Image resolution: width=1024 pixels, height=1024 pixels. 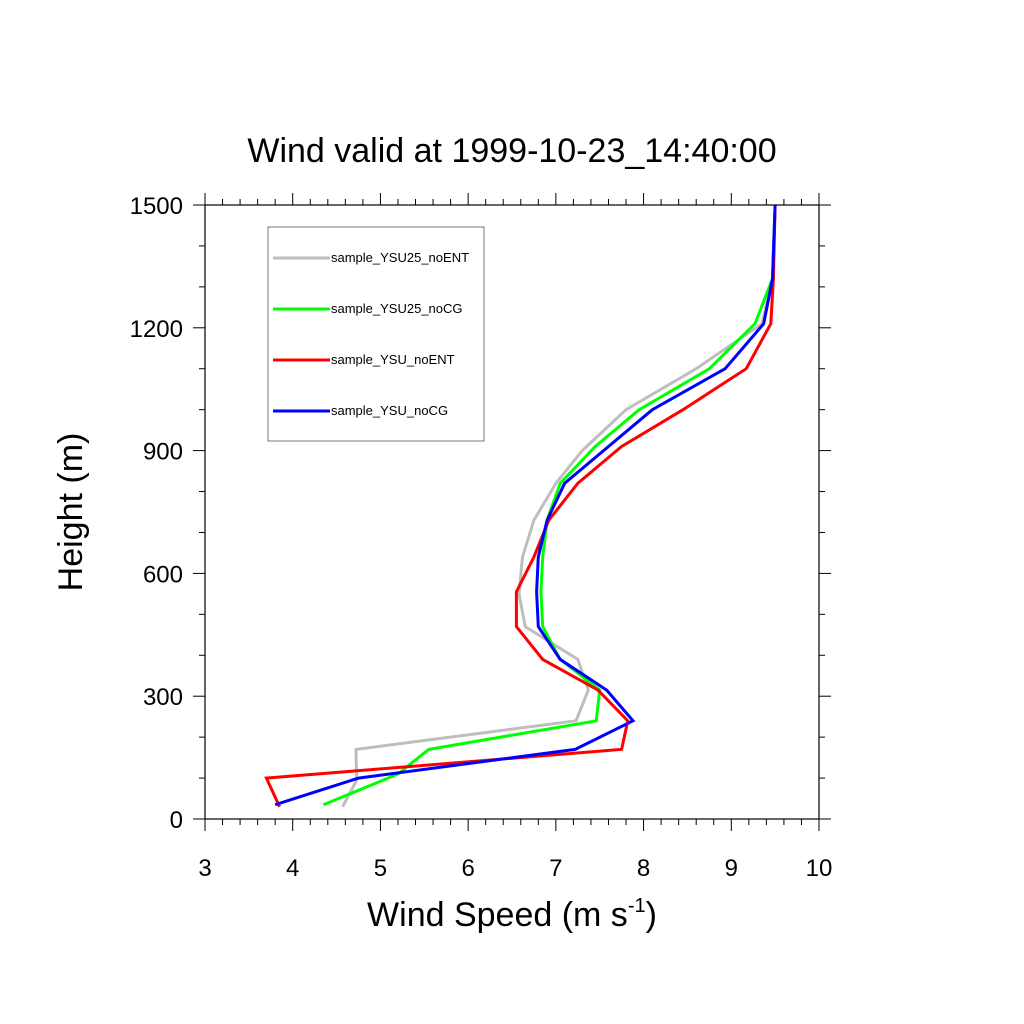 What do you see at coordinates (400, 257) in the screenshot?
I see `legend-label-1: sample_YSU25_noENT` at bounding box center [400, 257].